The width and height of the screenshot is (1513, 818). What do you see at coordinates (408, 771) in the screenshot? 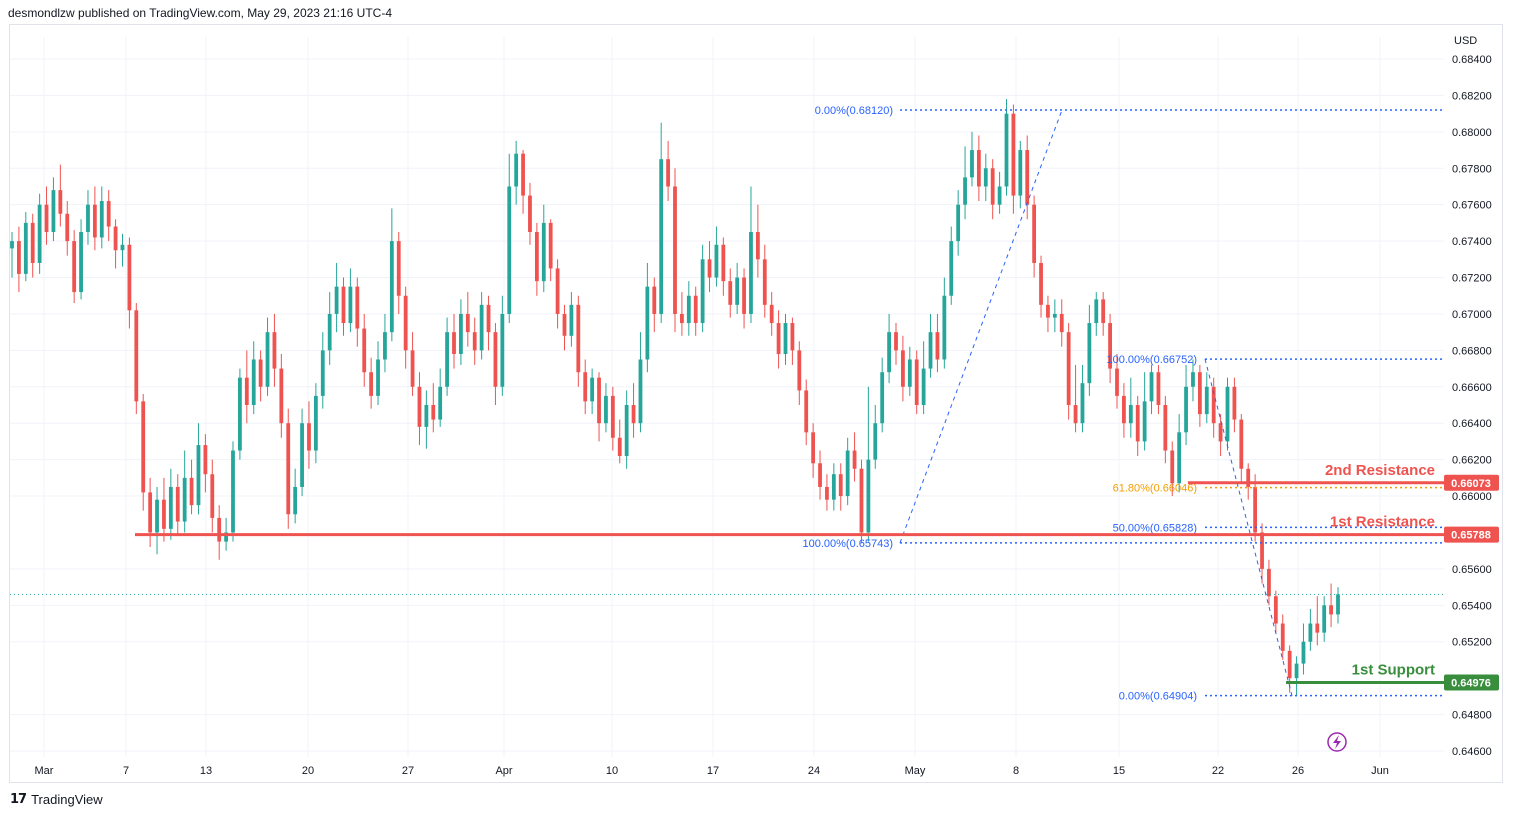
I see `x-tick-label: 27` at bounding box center [408, 771].